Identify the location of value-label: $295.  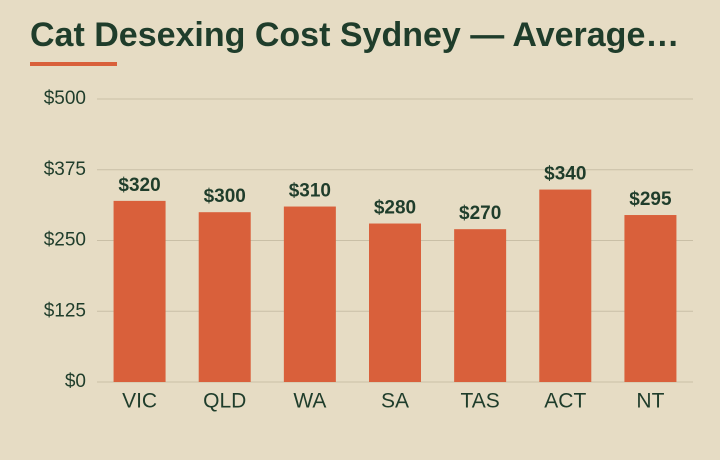
(650, 199).